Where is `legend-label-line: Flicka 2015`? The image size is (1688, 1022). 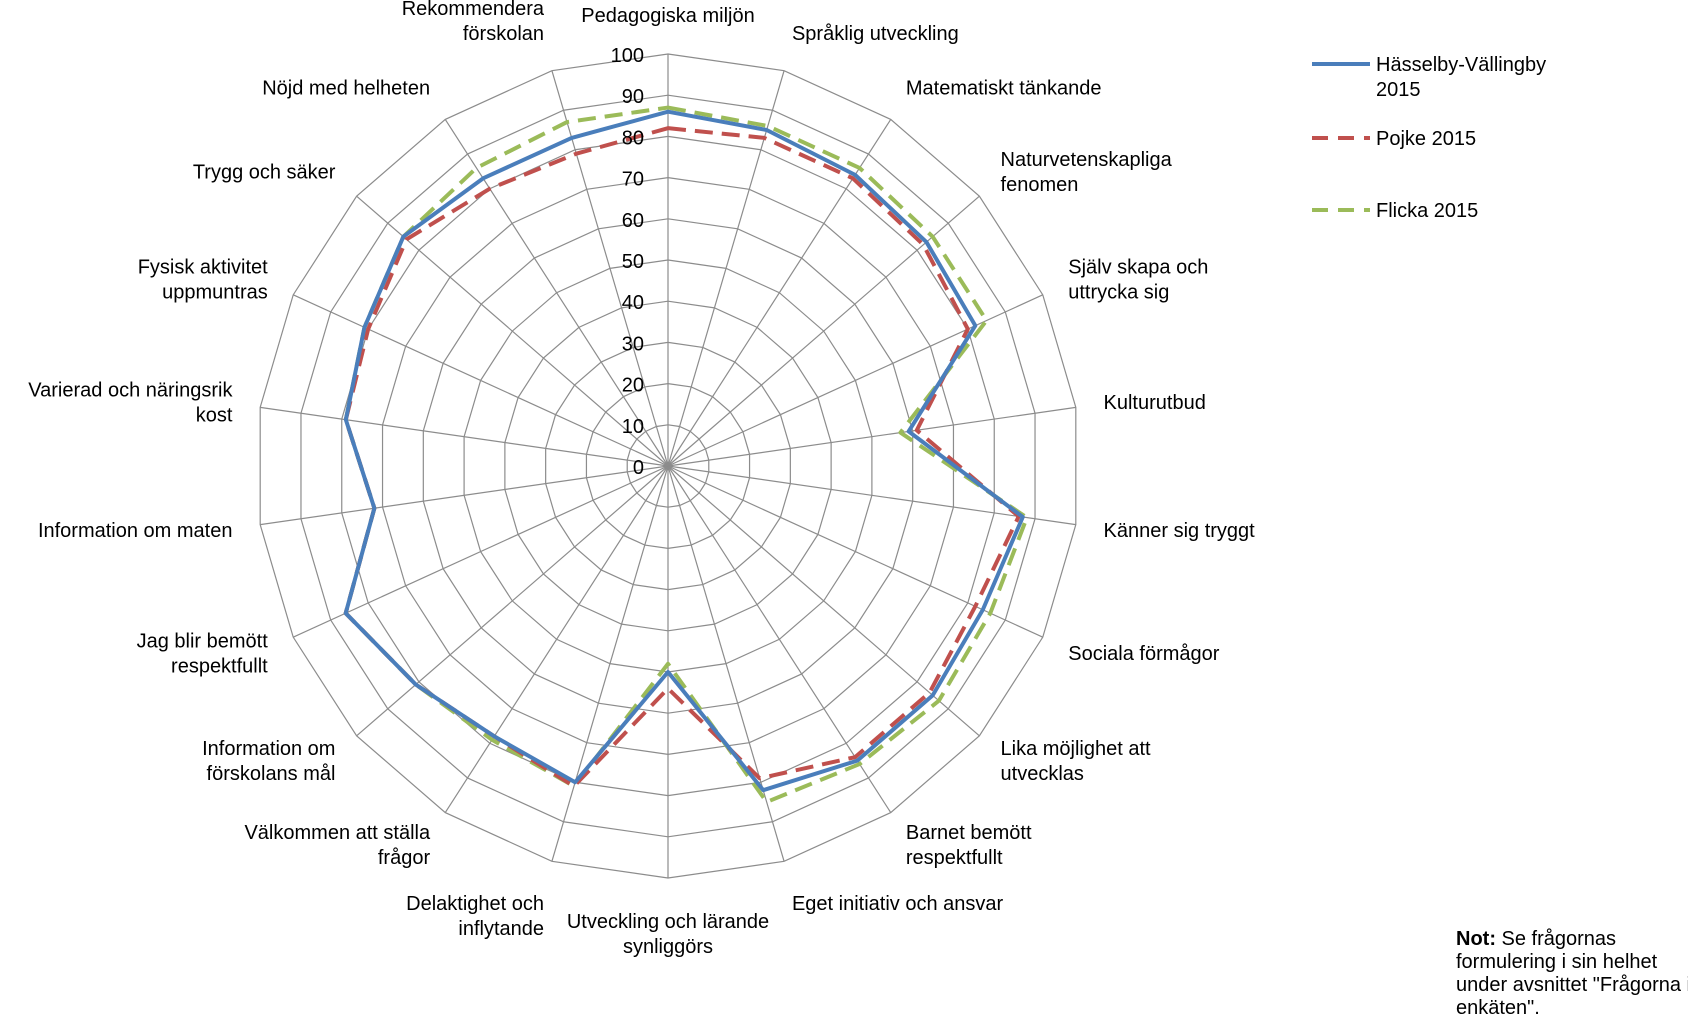
legend-label-line: Flicka 2015 is located at coordinates (1427, 211).